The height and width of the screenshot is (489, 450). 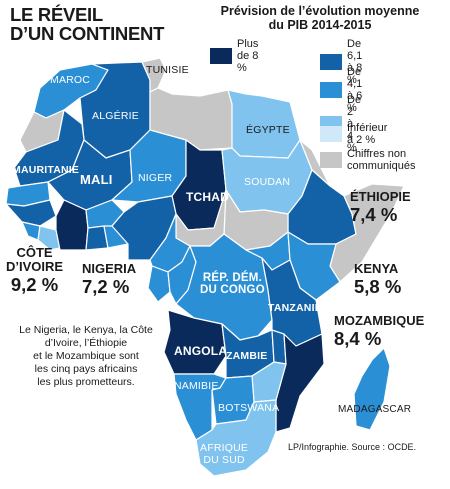 What do you see at coordinates (355, 90) in the screenshot?
I see `legend-label: De 4,1 à 6 %` at bounding box center [355, 90].